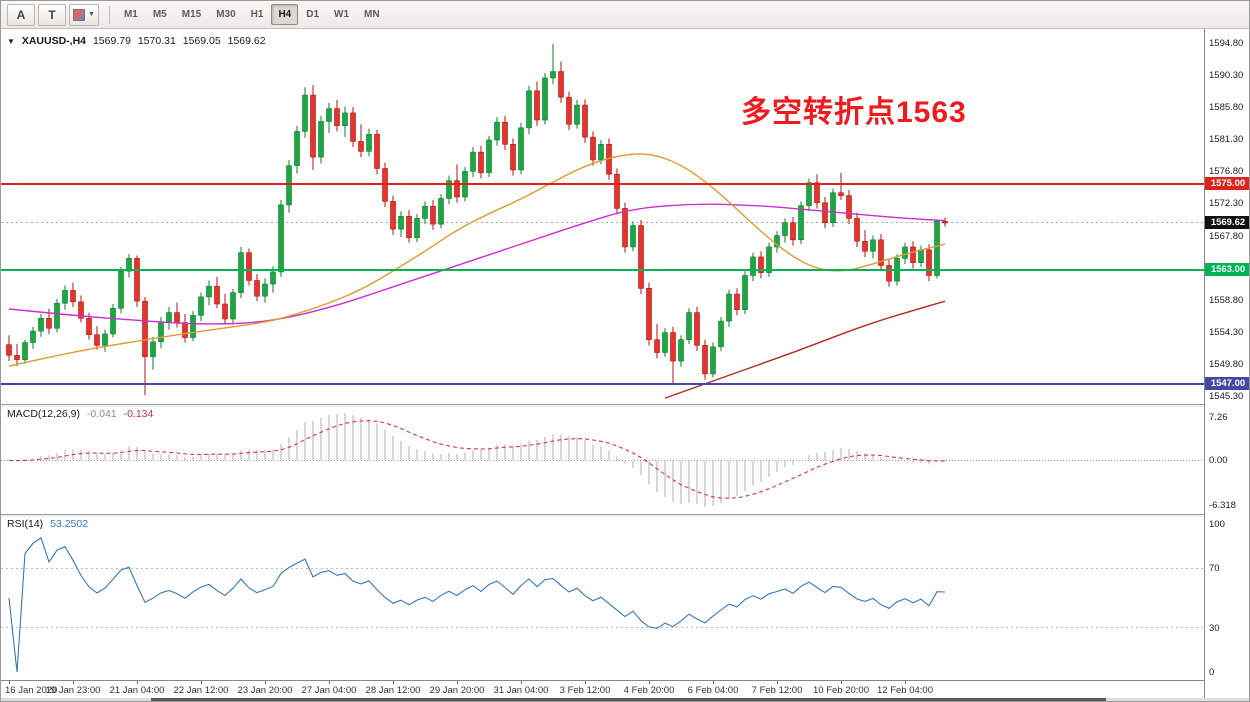  I want to click on axis-price-label: 1567.80, so click(1226, 236).